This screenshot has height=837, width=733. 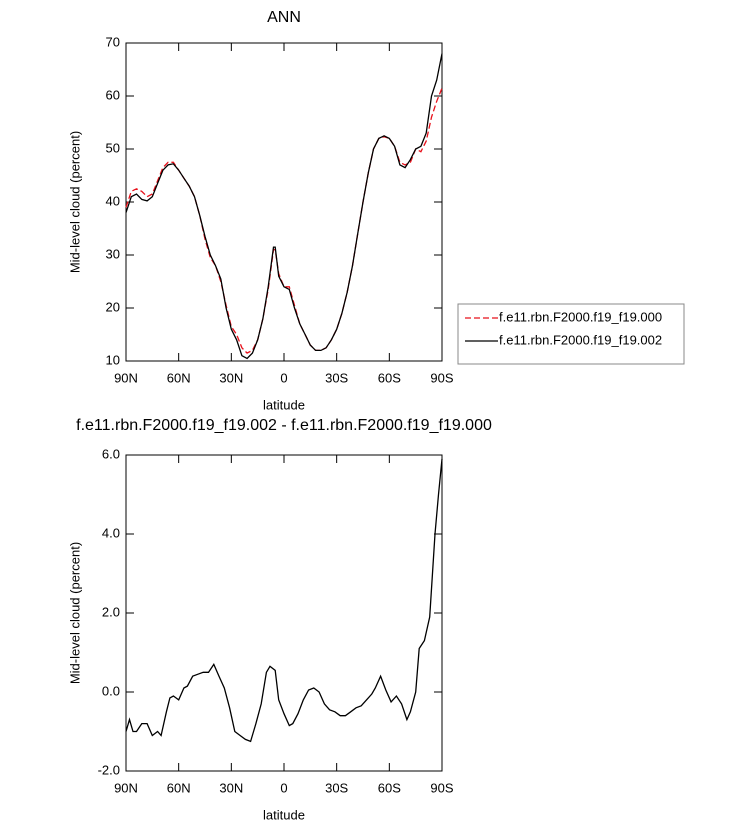 I want to click on y-tick-label: 70, so click(x=113, y=41).